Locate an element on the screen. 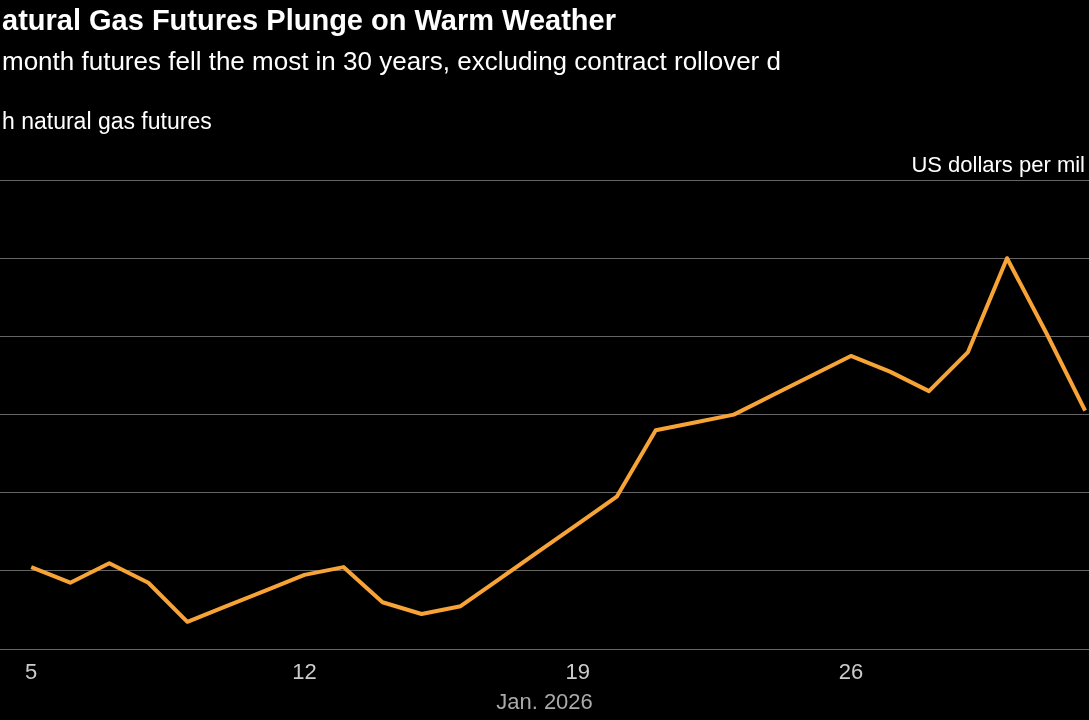 This screenshot has width=1089, height=720. text: h natural gas futures is located at coordinates (107, 121).